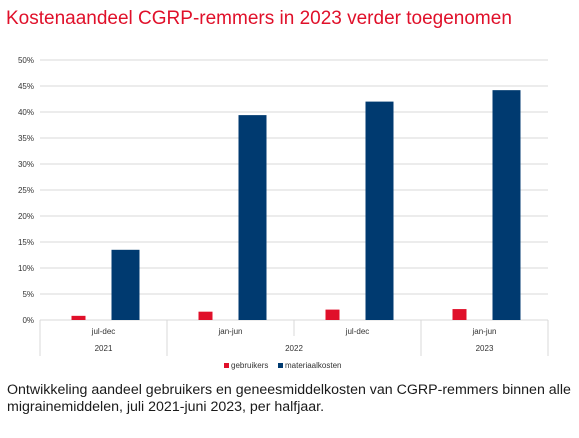 This screenshot has height=438, width=579. Describe the element at coordinates (26, 60) in the screenshot. I see `y-tick-label: 50%` at that location.